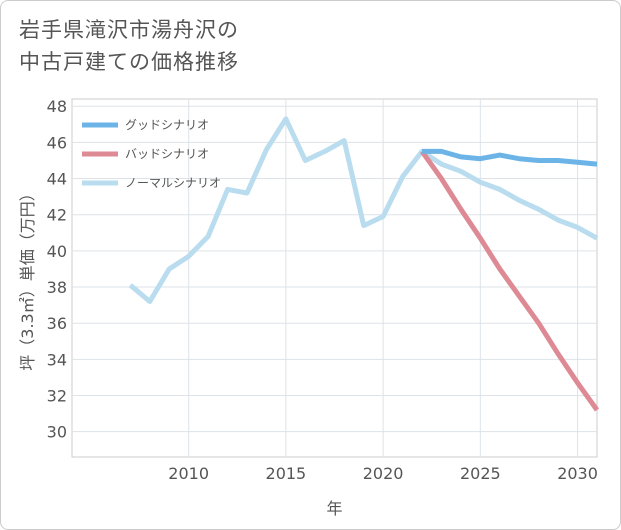 This screenshot has height=530, width=621. Describe the element at coordinates (334, 508) in the screenshot. I see `x-axis-title: 年` at that location.